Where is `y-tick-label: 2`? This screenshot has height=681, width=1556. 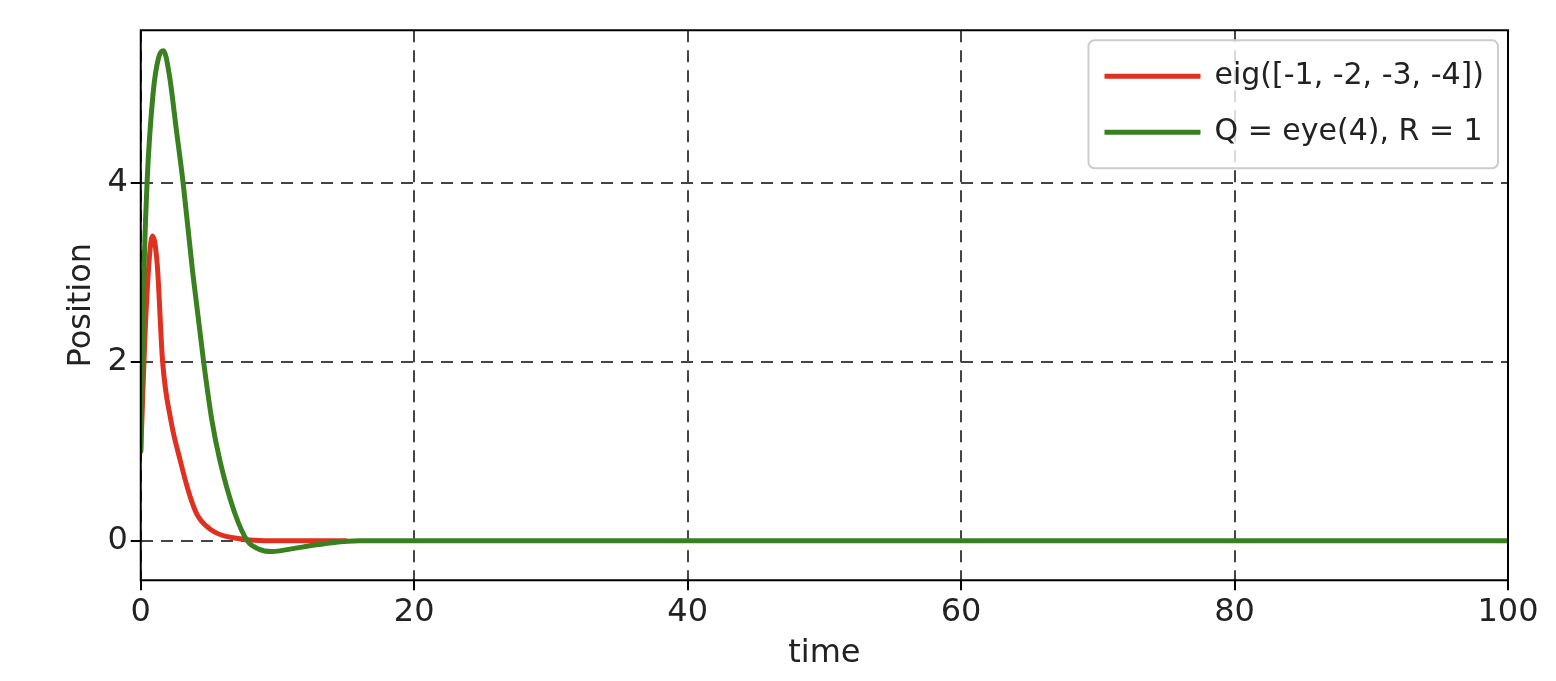
y-tick-label: 2 is located at coordinates (117, 359).